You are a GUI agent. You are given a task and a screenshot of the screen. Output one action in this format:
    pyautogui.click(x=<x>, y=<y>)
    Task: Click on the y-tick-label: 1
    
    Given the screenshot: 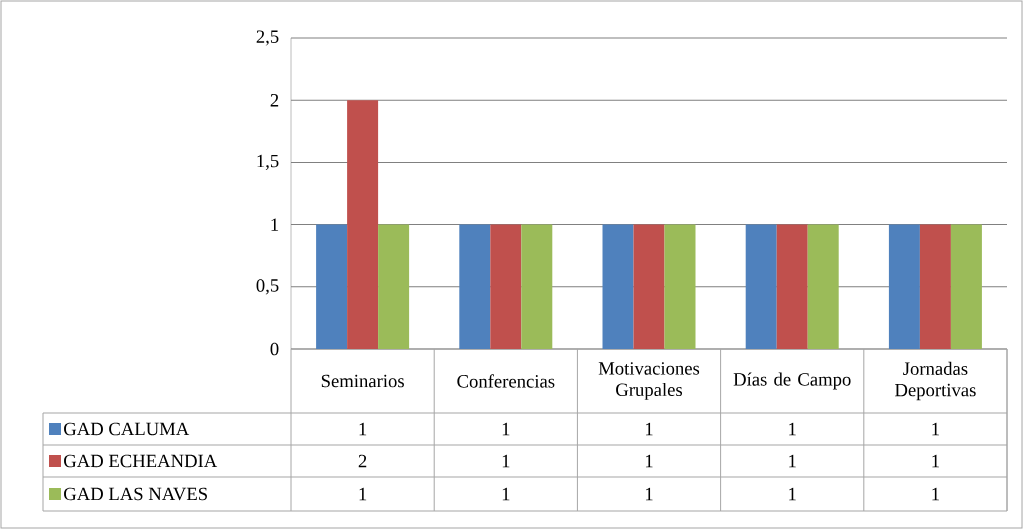 What is the action you would take?
    pyautogui.click(x=275, y=224)
    